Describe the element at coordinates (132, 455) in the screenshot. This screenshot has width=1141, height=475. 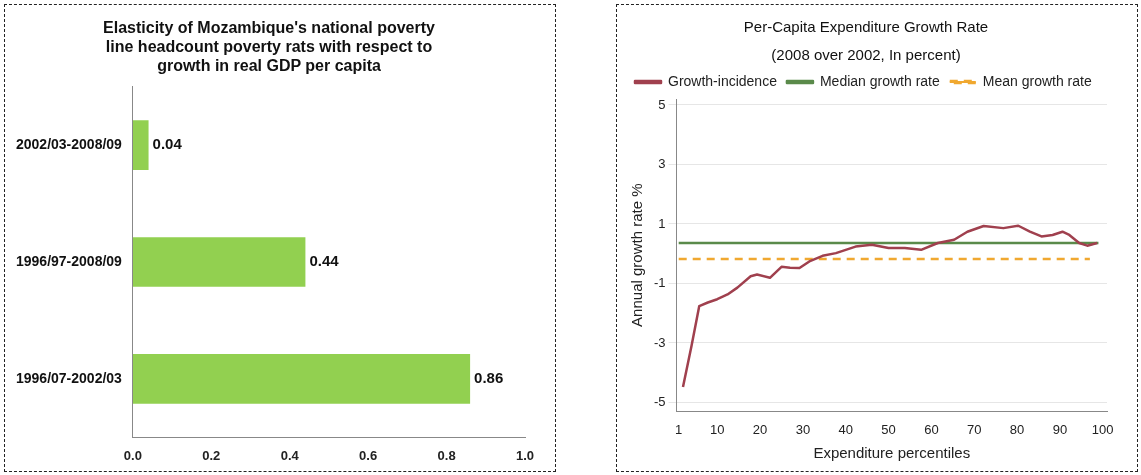
I see `x-tick-label: 0.0` at that location.